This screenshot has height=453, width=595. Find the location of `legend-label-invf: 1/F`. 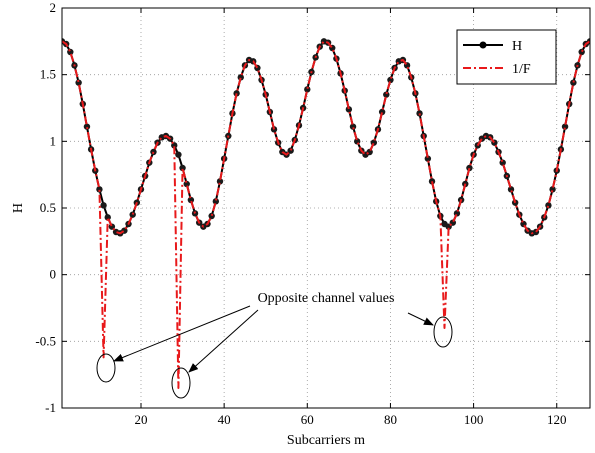

legend-label-invf: 1/F is located at coordinates (521, 69).